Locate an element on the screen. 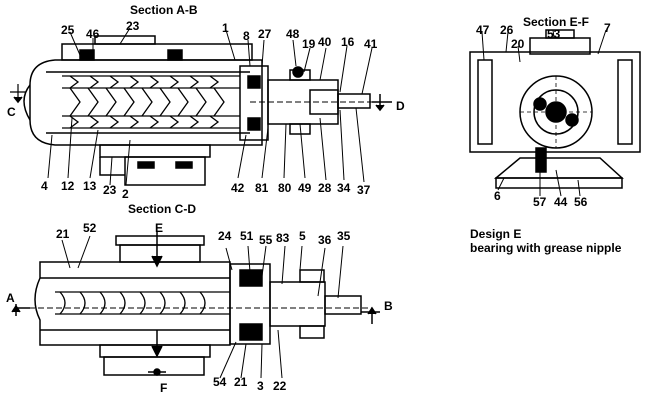  callout-ef: 6 is located at coordinates (497, 196).